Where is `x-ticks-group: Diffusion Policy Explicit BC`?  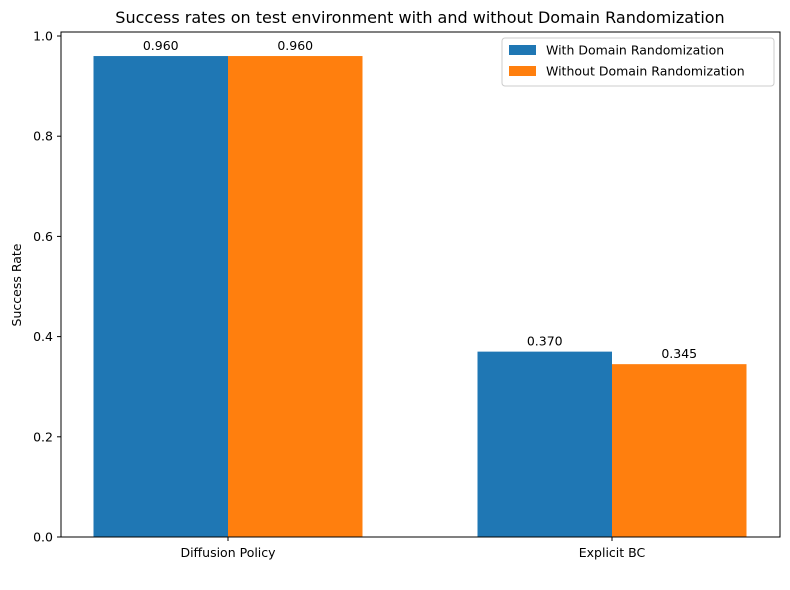 x-ticks-group: Diffusion Policy Explicit BC is located at coordinates (413, 548).